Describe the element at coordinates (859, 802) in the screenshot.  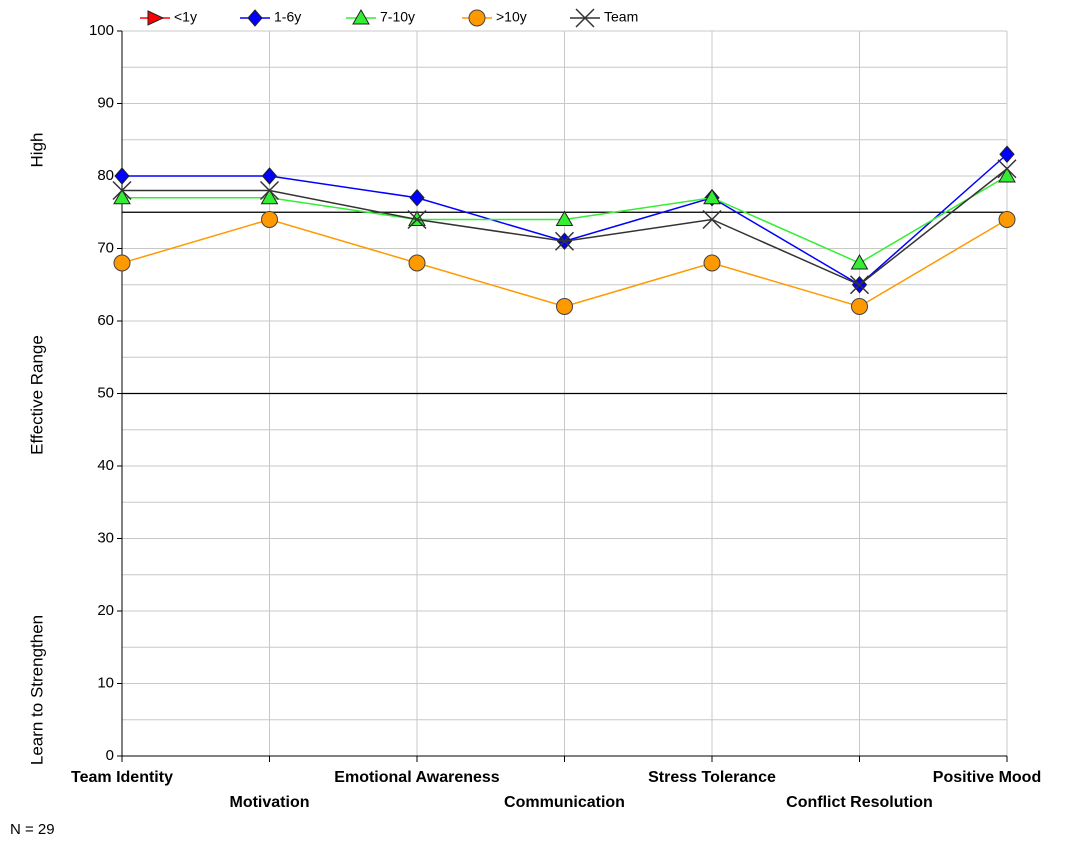
I see `x-tick-label: Conflict Resolution` at that location.